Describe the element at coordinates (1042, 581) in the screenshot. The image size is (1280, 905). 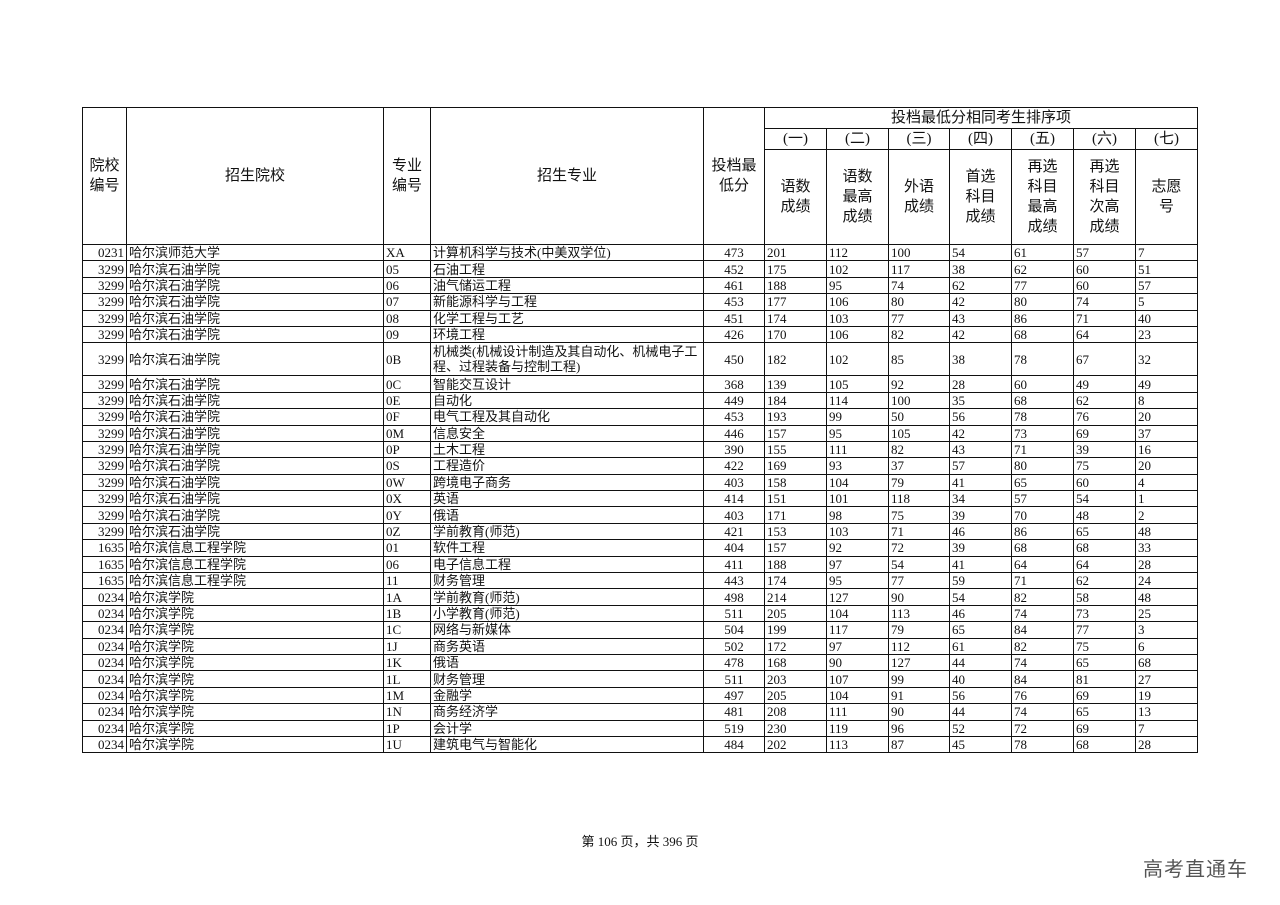
I see `cell-reselect-max: 71` at that location.